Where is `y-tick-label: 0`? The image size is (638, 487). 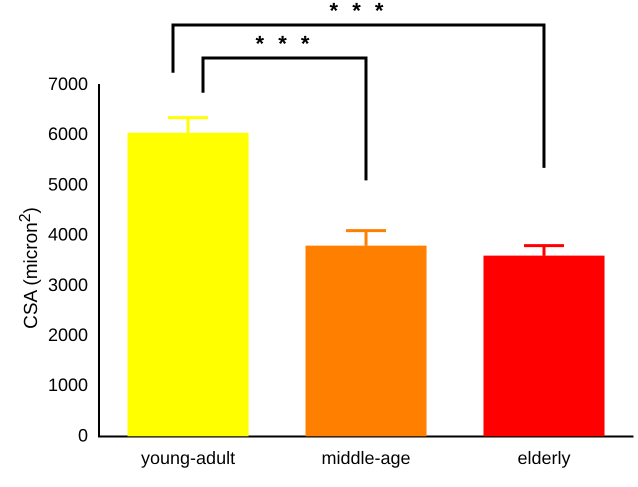 y-tick-label: 0 is located at coordinates (83, 435).